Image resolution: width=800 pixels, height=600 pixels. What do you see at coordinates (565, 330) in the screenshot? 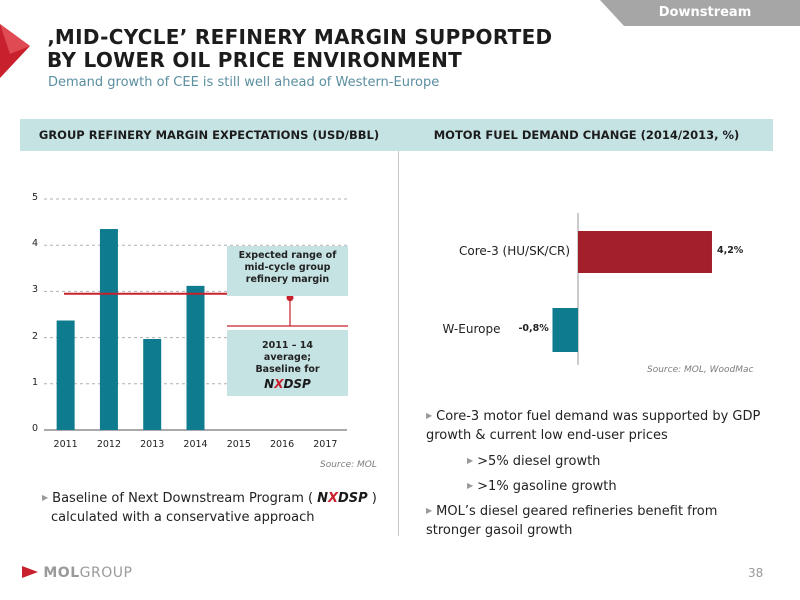
I see `bar-w-europe` at bounding box center [565, 330].